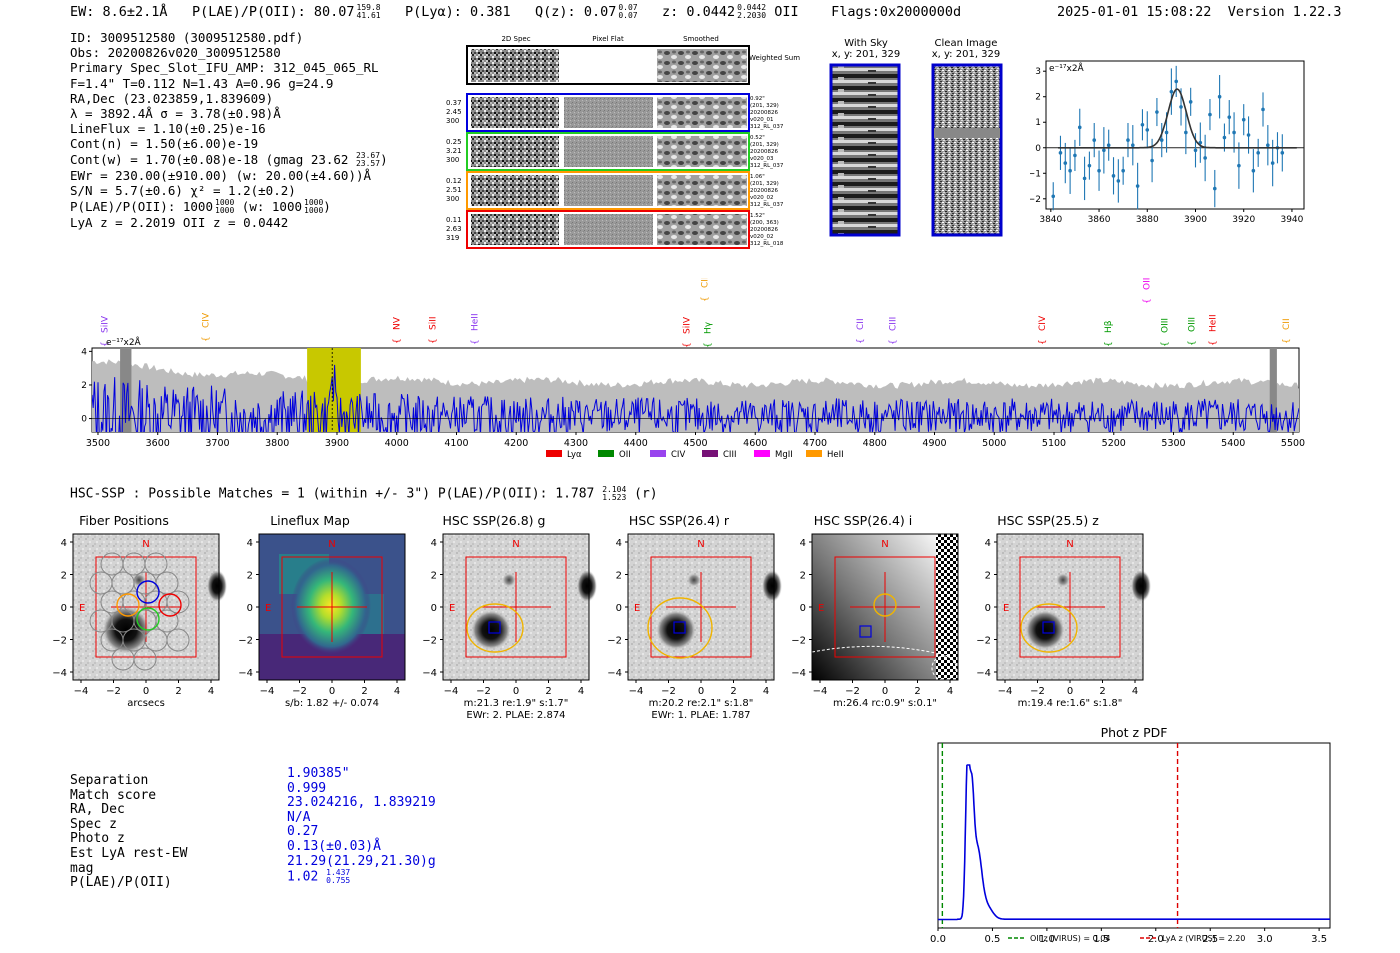 The image size is (1400, 953). I want to click on cutout-row-right-value: 20200826, so click(764, 230).